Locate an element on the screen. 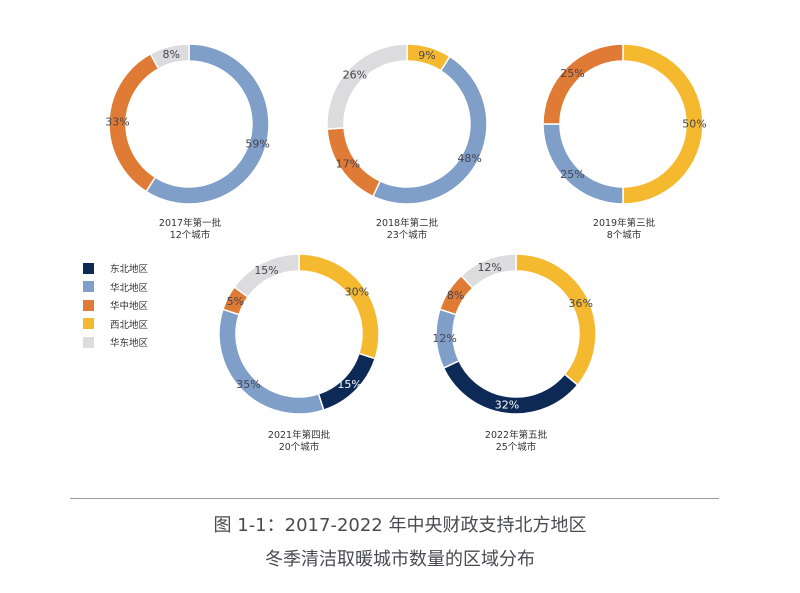  slice-label: 5% is located at coordinates (235, 301).